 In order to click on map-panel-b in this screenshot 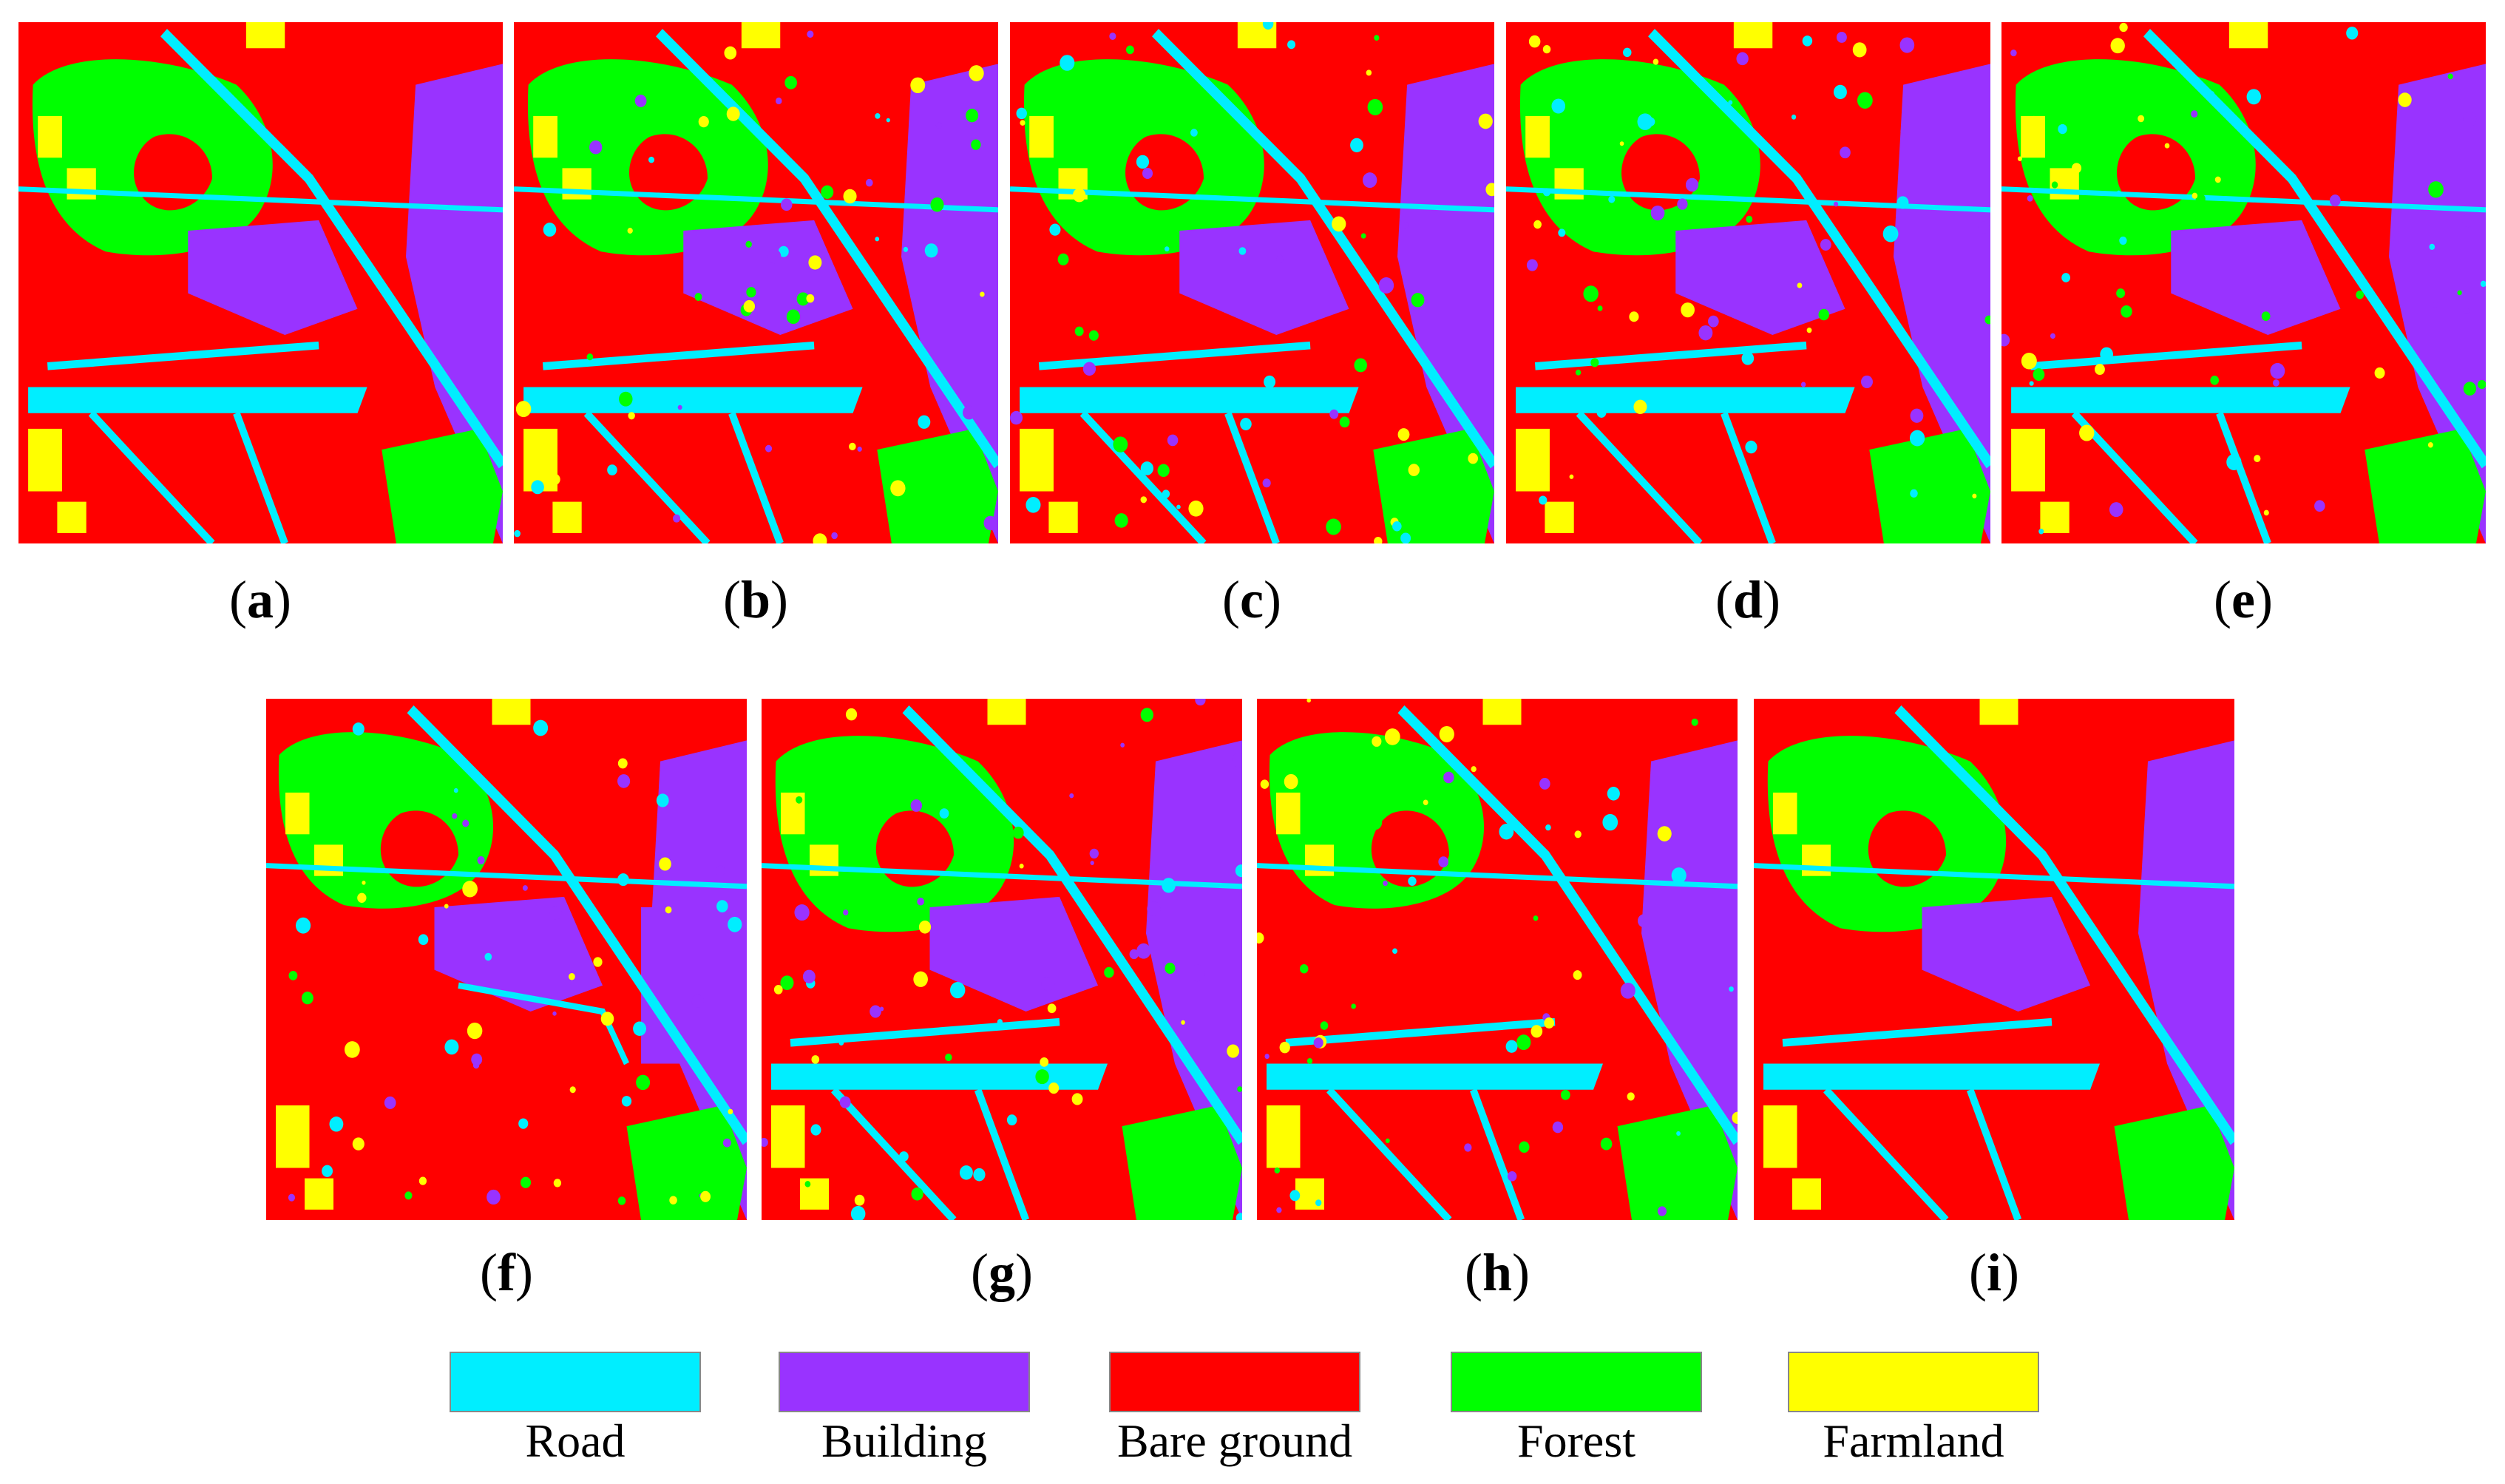, I will do `click(756, 282)`.